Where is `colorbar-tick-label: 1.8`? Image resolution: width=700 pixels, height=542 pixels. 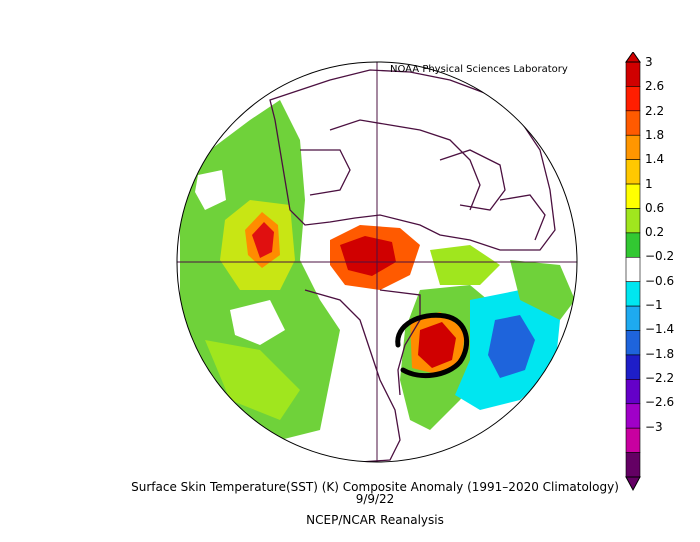 colorbar-tick-label: 1.8 is located at coordinates (655, 134).